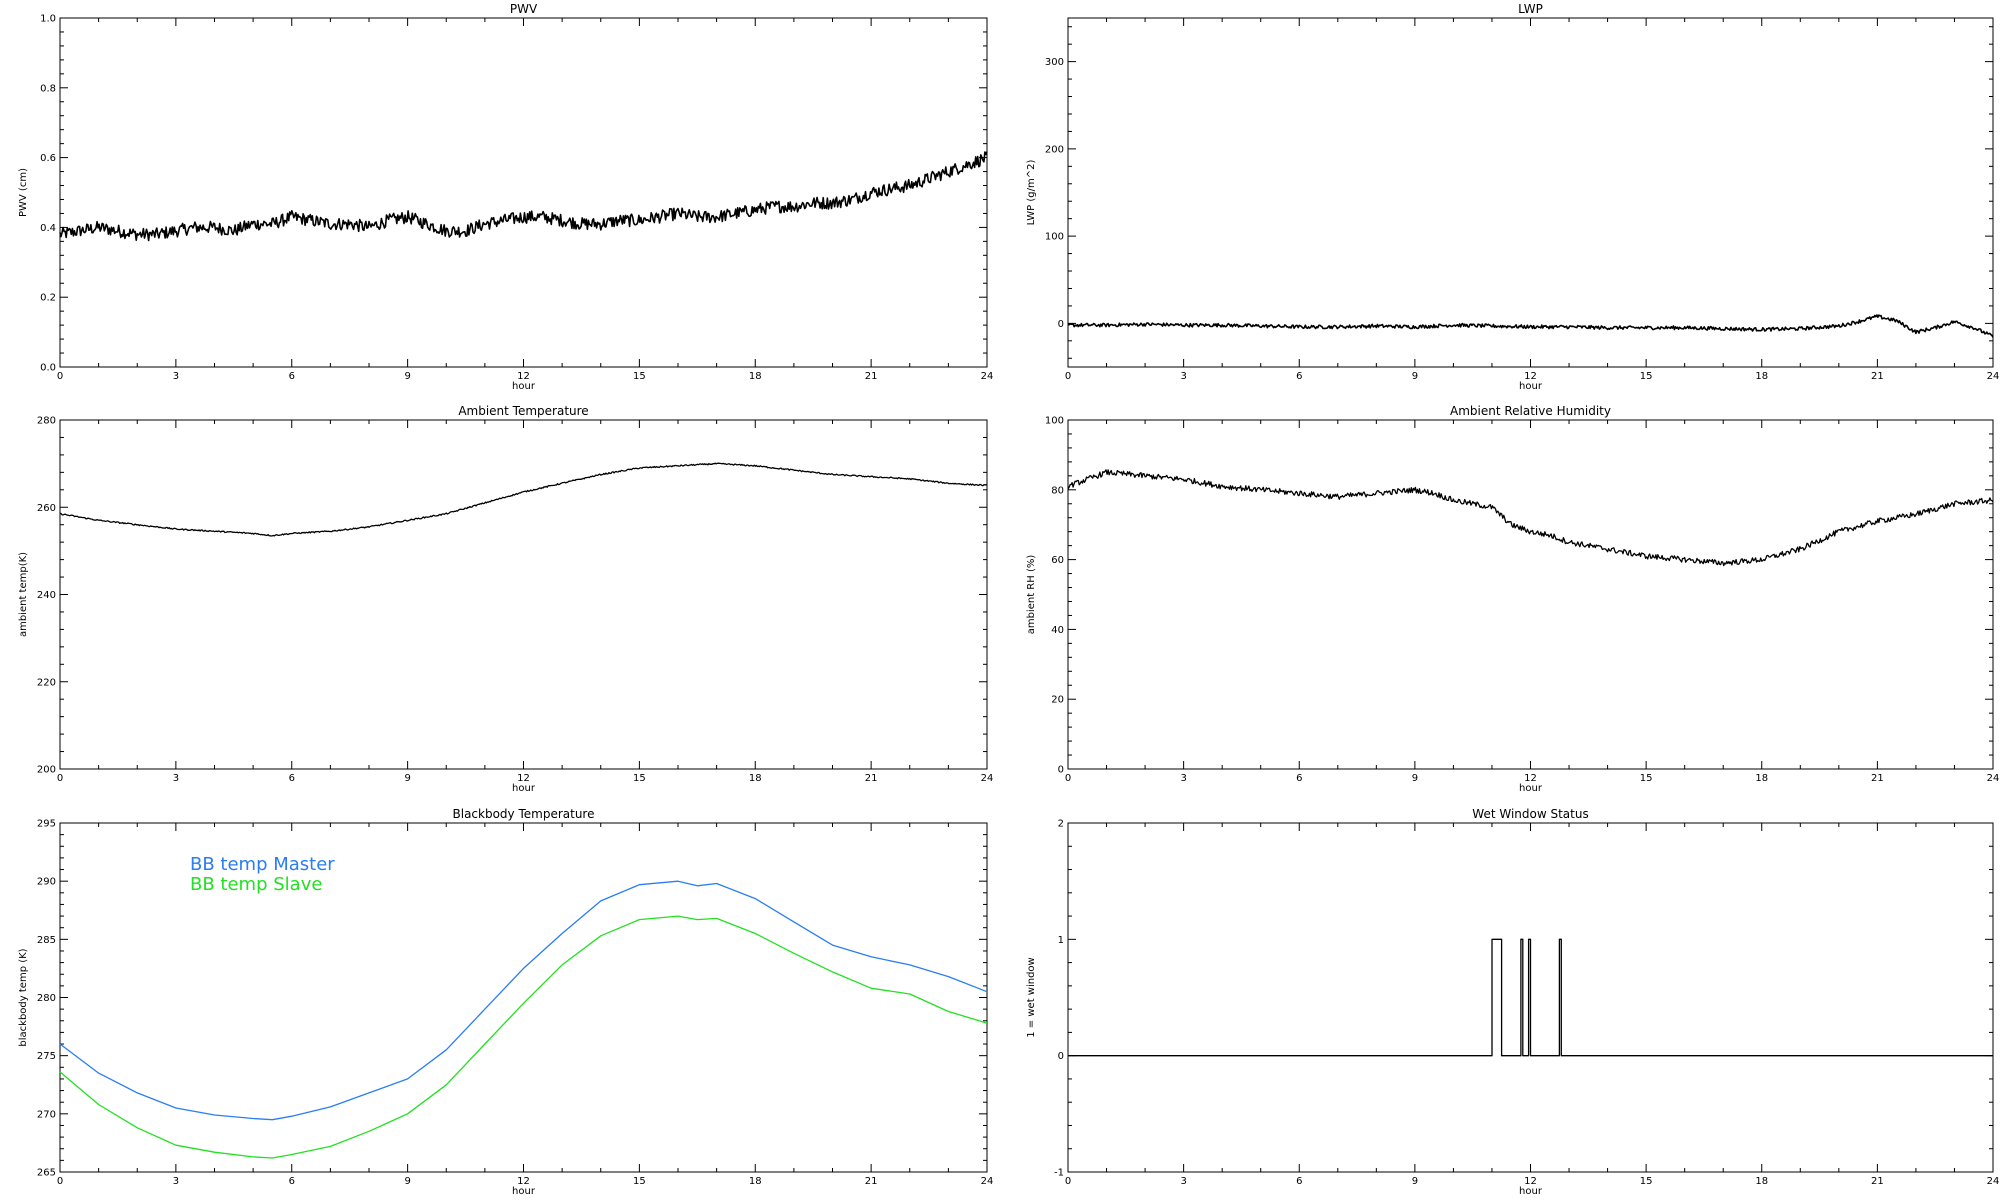 This screenshot has height=1200, width=2000. What do you see at coordinates (1530, 814) in the screenshot?
I see `chart-title: Wet Window Status` at bounding box center [1530, 814].